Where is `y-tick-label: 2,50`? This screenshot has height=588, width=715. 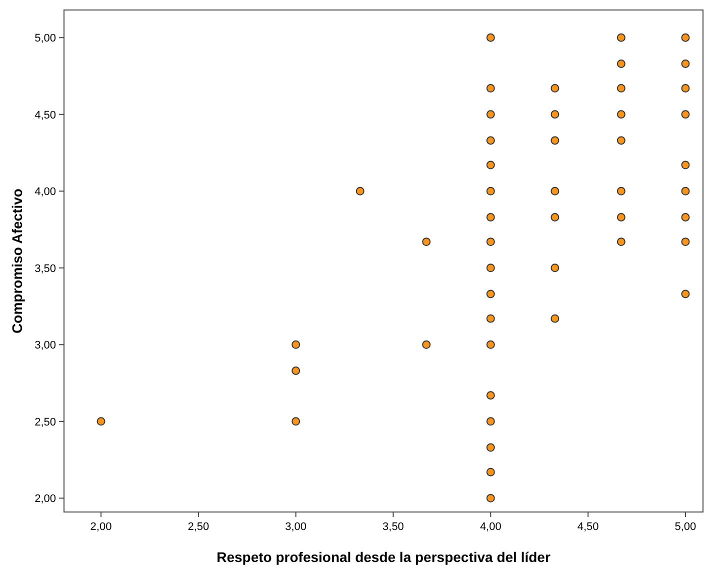 y-tick-label: 2,50 is located at coordinates (45, 422).